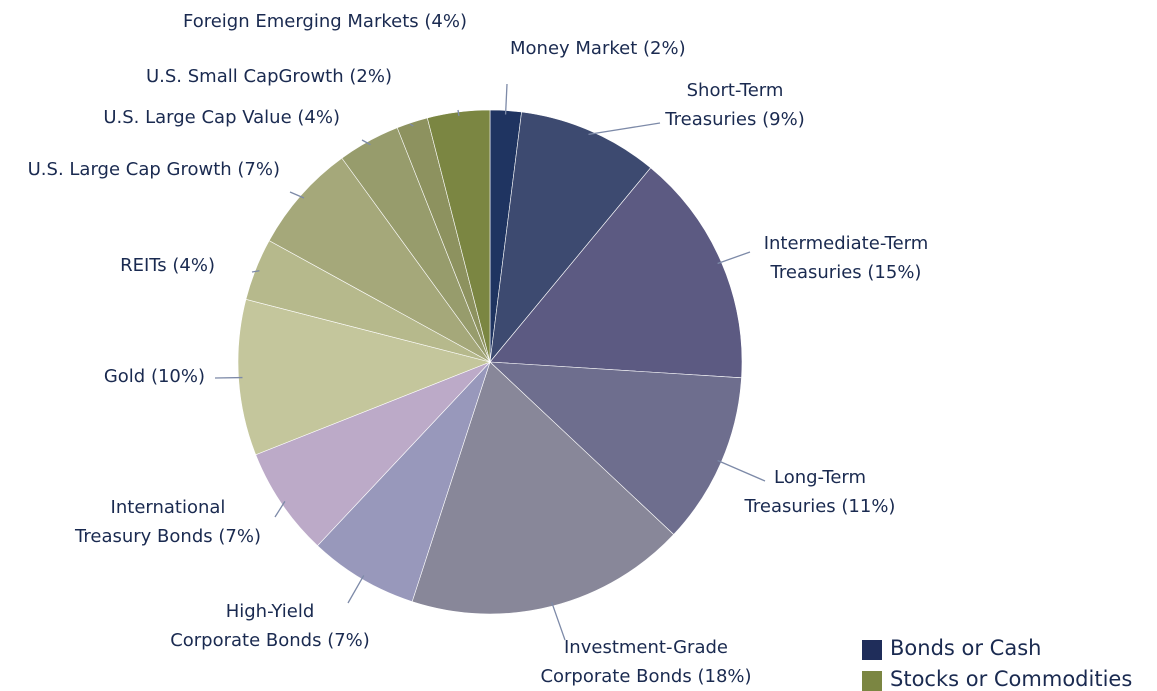  What do you see at coordinates (177, 376) in the screenshot?
I see `slice-percent: (10%)` at bounding box center [177, 376].